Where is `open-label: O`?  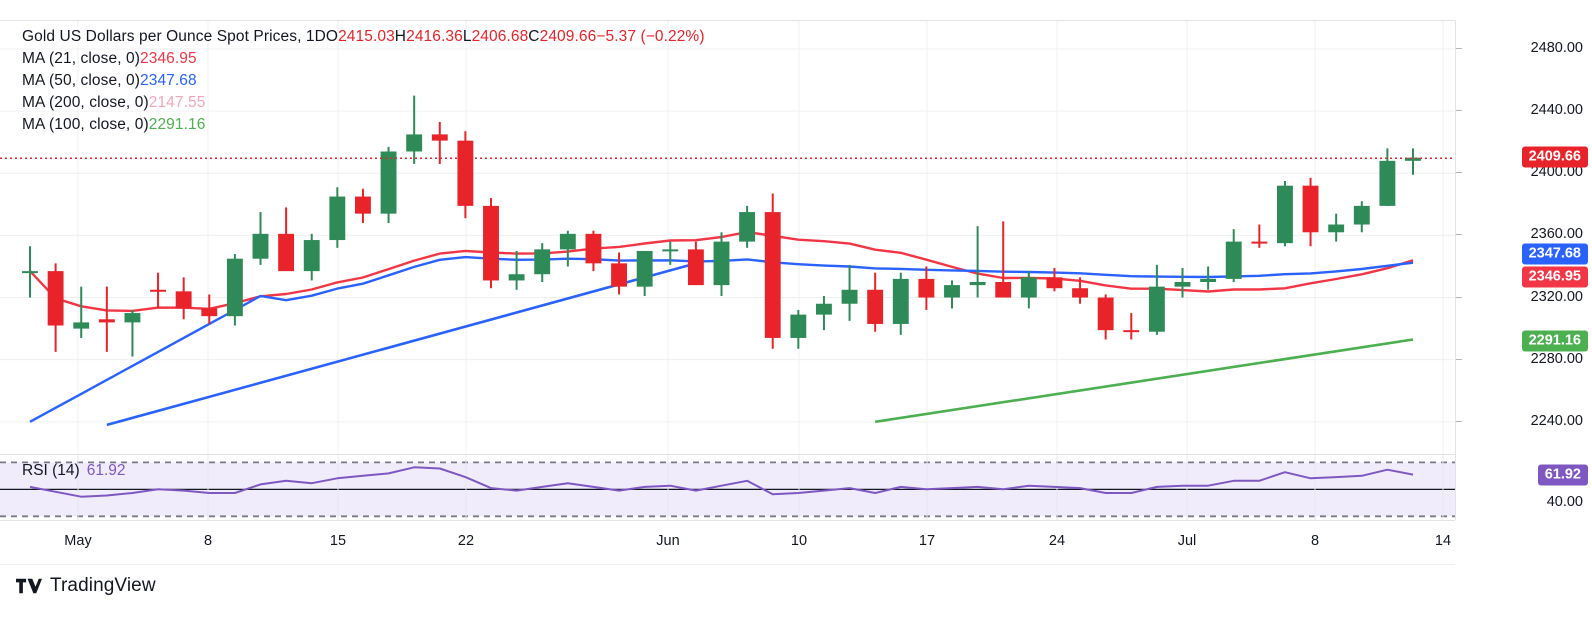
open-label: O is located at coordinates (332, 36).